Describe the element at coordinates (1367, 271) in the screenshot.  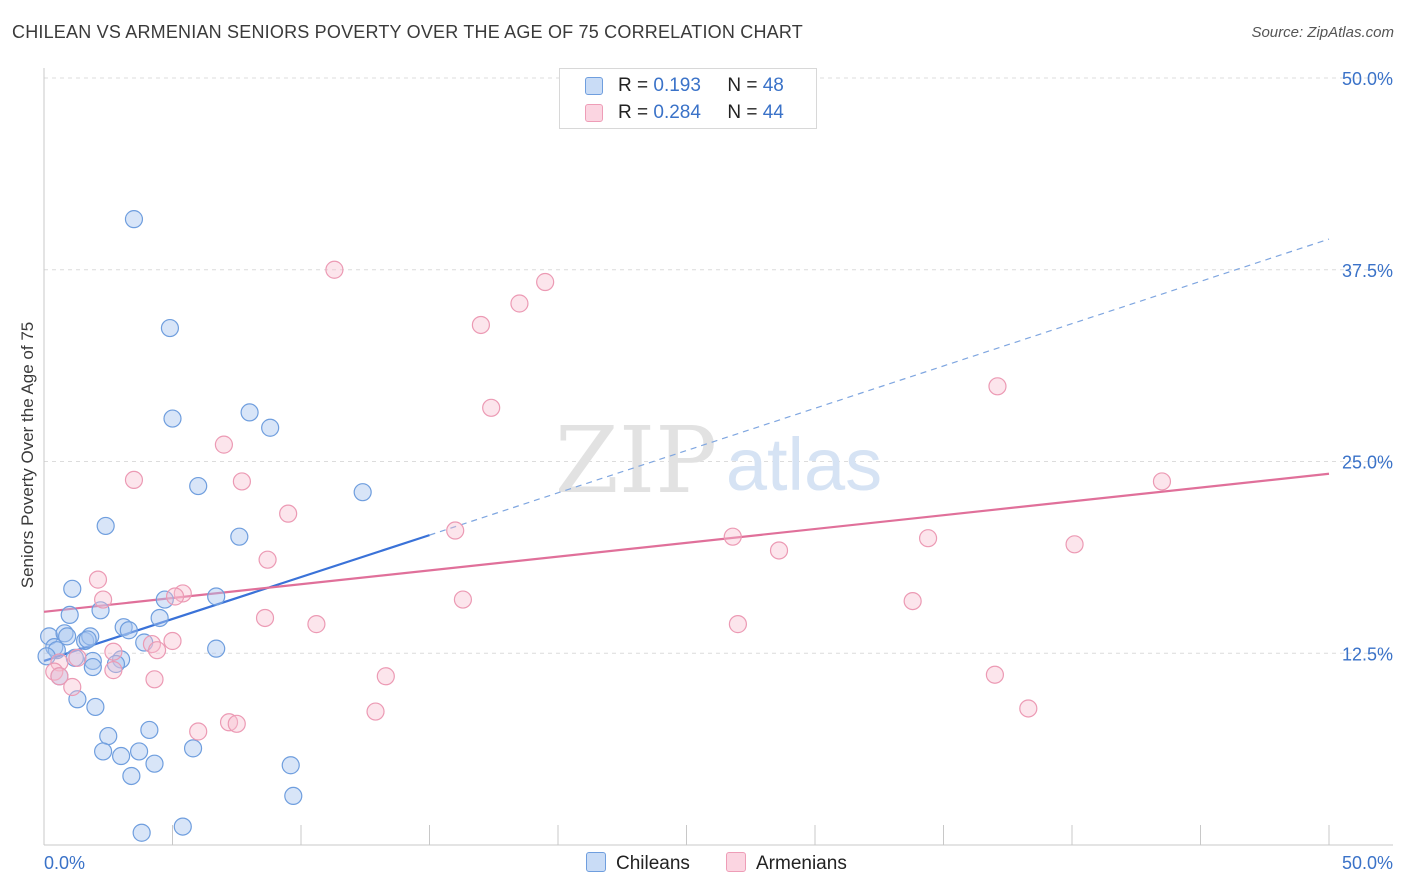
I see `y-tick-label: 37.5%` at that location.